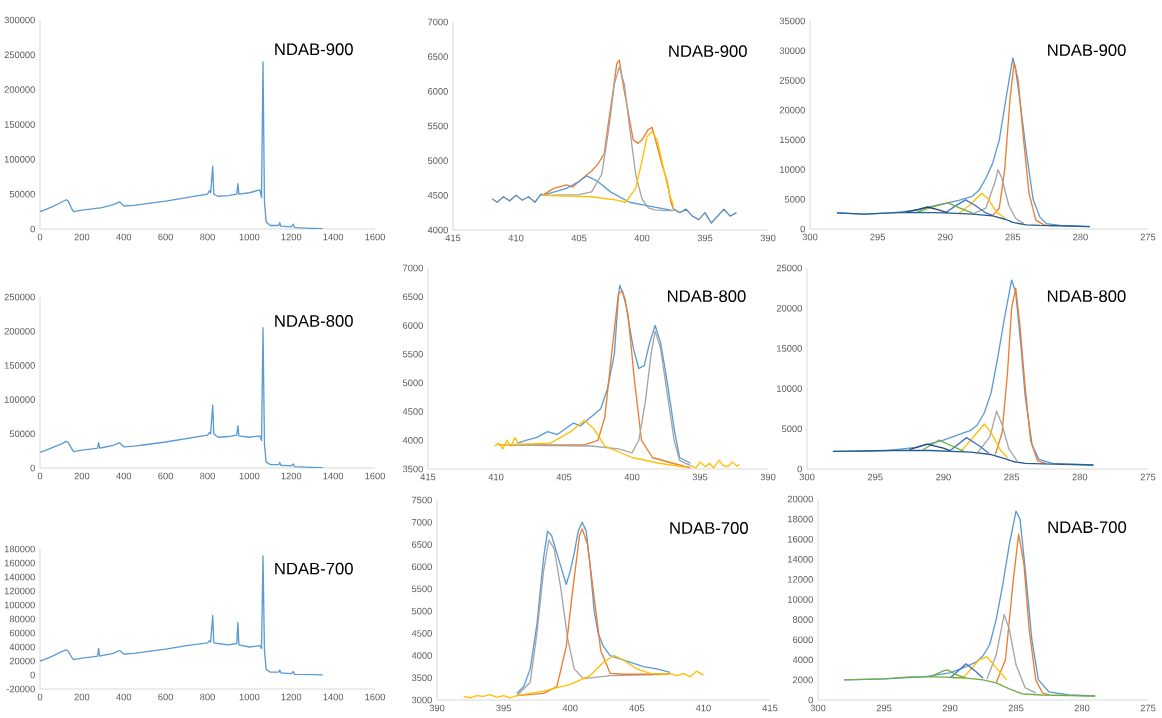 This screenshot has height=718, width=1162. Describe the element at coordinates (1087, 50) in the screenshot. I see `annotation: NDAB-900` at that location.